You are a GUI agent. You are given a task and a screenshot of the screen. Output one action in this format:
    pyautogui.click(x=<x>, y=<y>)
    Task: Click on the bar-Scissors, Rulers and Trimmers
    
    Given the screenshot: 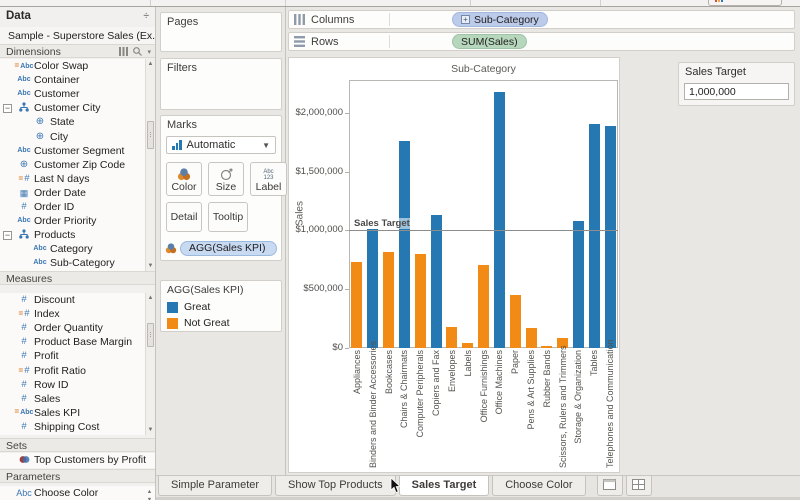 What is the action you would take?
    pyautogui.click(x=563, y=342)
    